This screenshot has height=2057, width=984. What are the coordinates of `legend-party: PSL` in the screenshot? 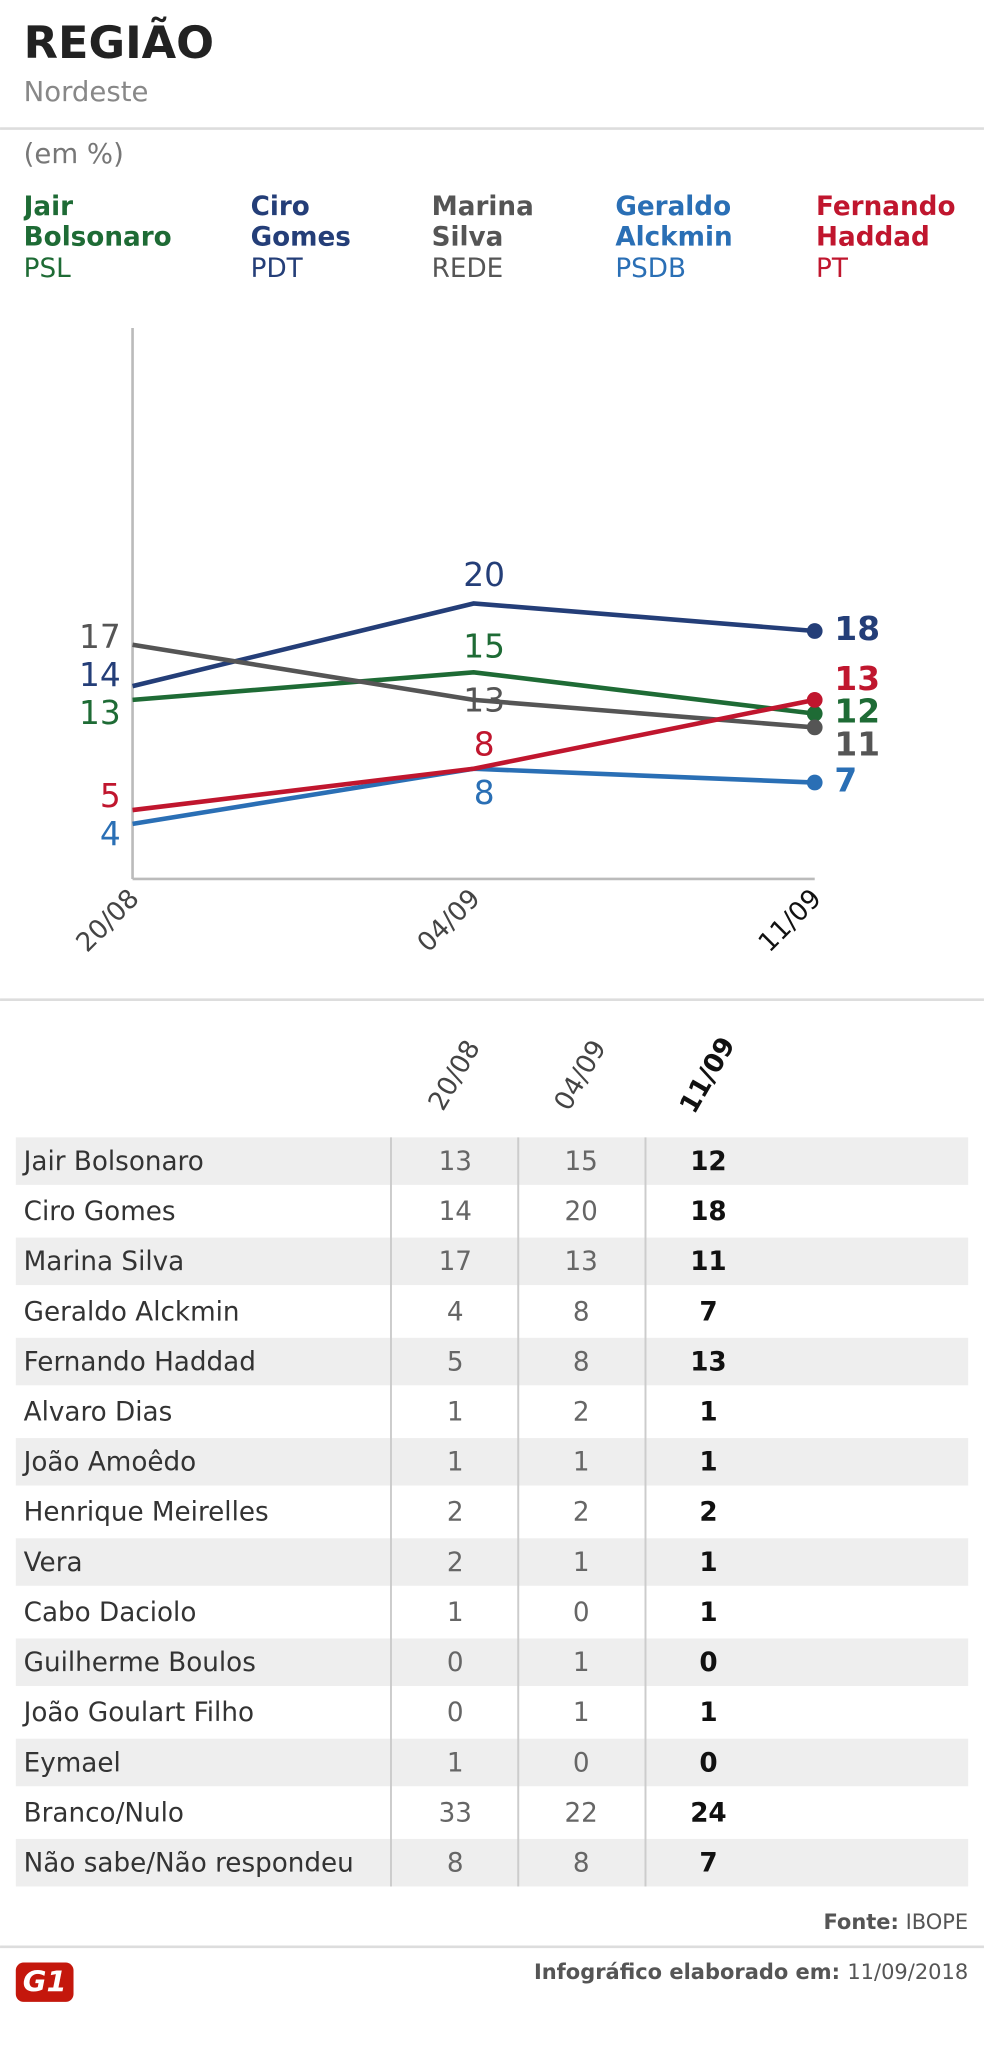 It's located at (47, 267).